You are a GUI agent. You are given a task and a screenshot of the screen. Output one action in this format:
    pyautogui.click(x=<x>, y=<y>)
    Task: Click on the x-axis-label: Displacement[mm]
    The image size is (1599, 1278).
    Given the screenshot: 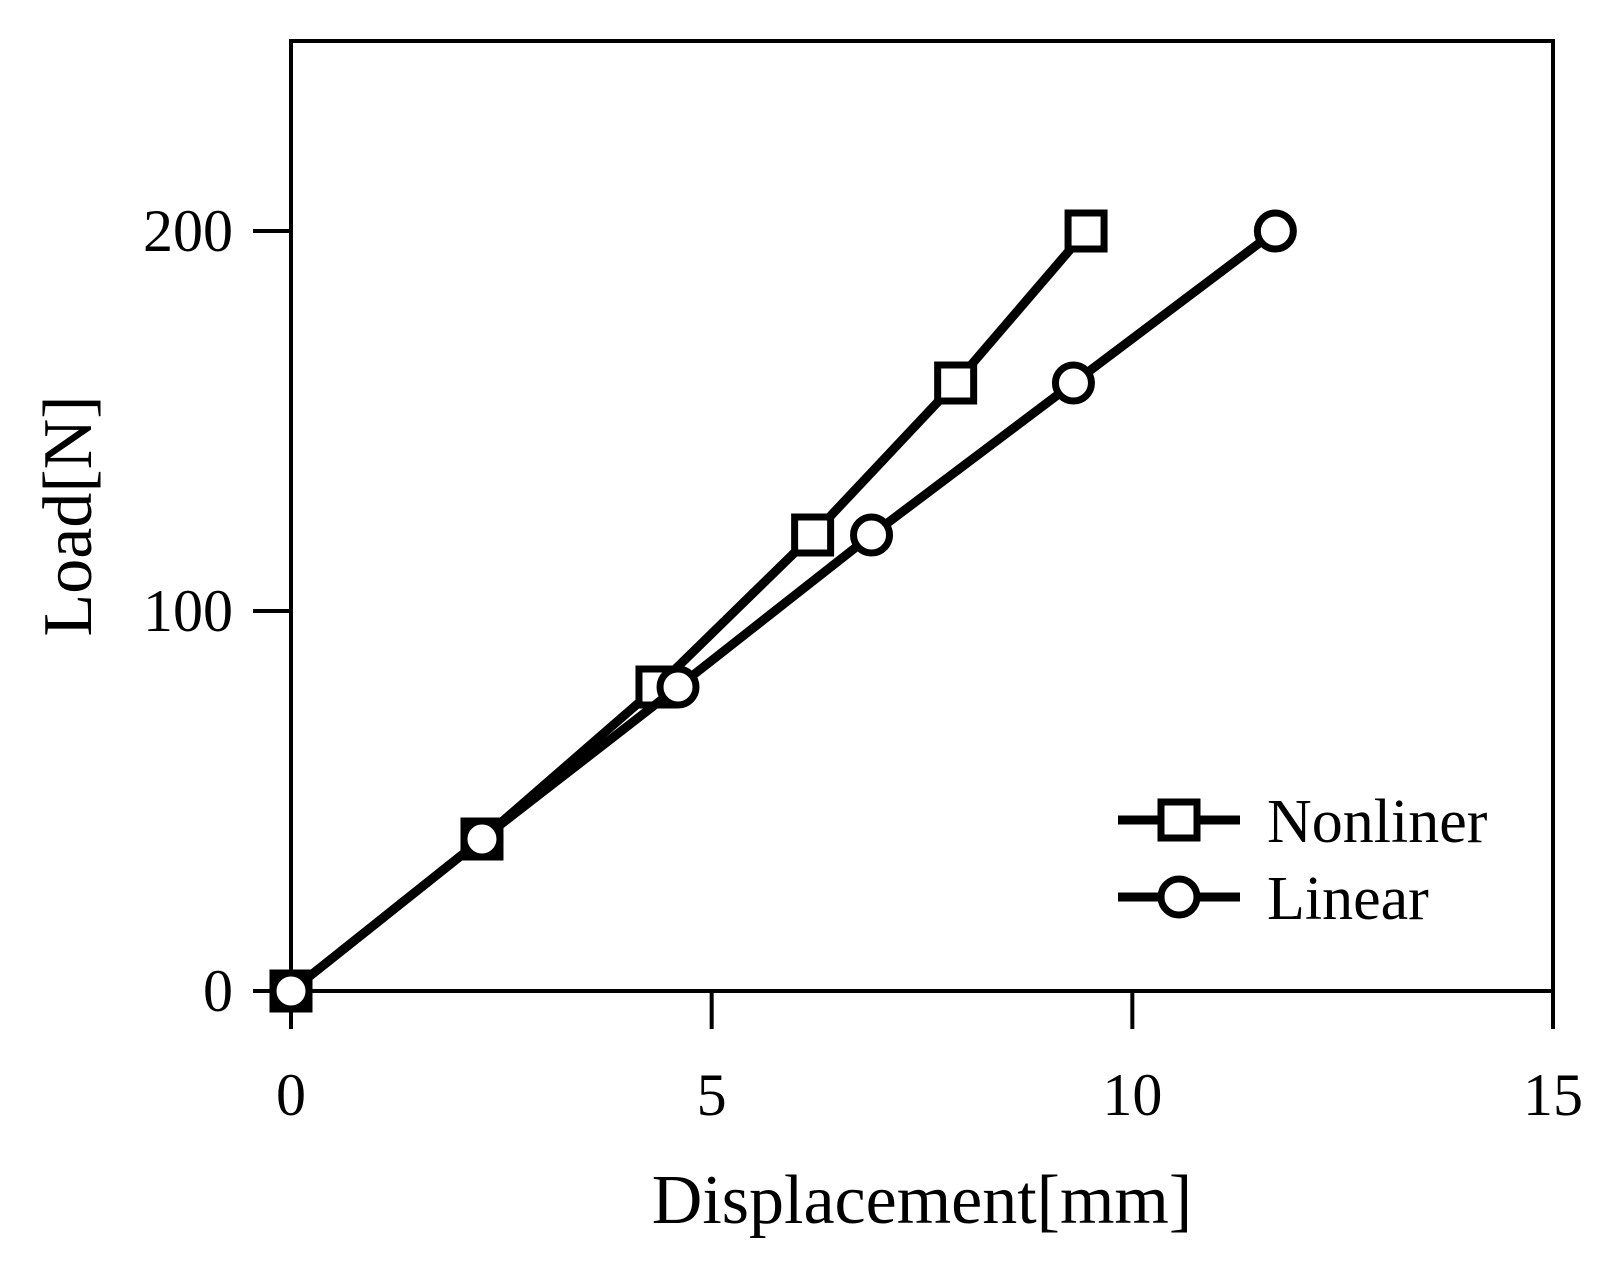 What is the action you would take?
    pyautogui.click(x=922, y=1200)
    